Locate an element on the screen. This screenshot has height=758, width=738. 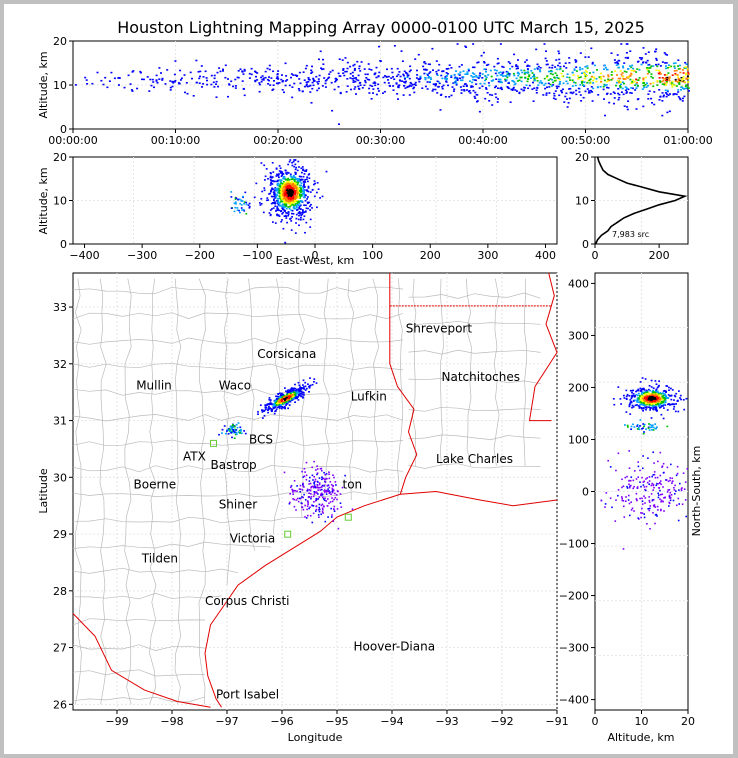
ew-xtick-label: −100 is located at coordinates (257, 255).